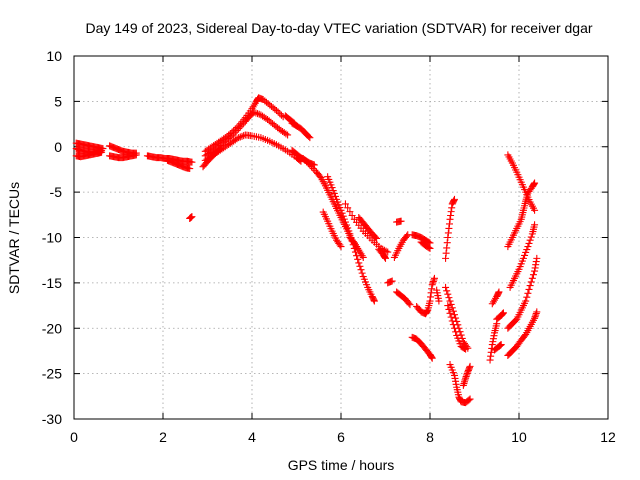  I want to click on series-sat-l, so click(212, 158).